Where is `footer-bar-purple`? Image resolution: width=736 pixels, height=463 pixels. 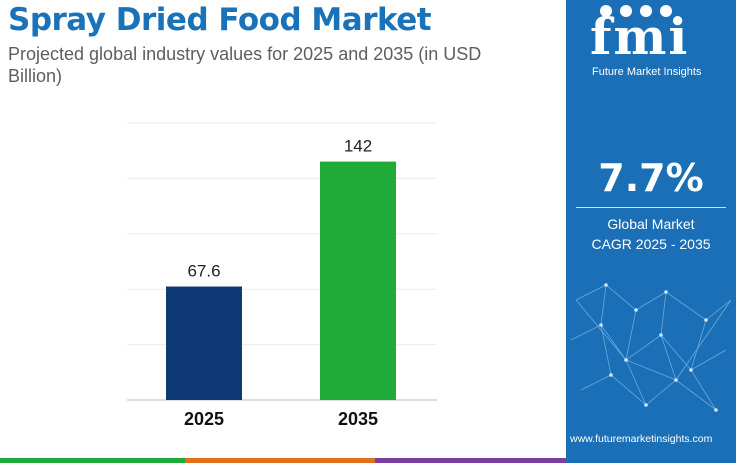
footer-bar-purple is located at coordinates (470, 460).